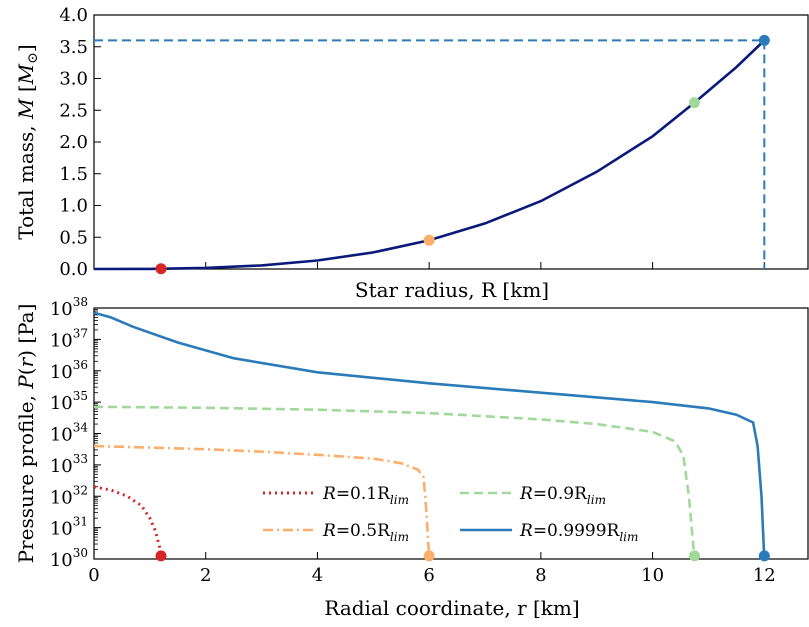 This screenshot has height=627, width=809. What do you see at coordinates (69, 558) in the screenshot?
I see `bottom-y-tick-label: 1030` at bounding box center [69, 558].